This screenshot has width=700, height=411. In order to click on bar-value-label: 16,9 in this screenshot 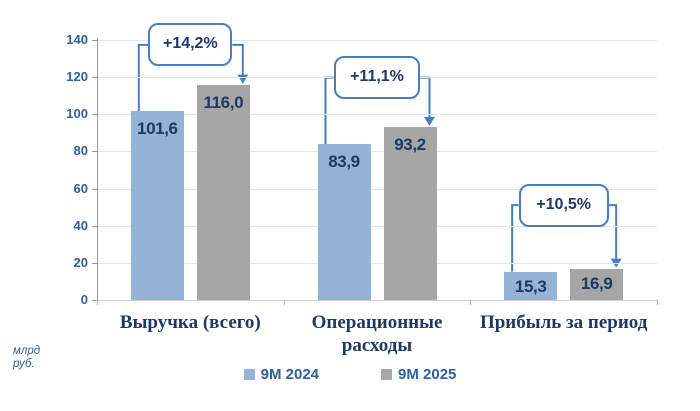, I will do `click(596, 283)`.